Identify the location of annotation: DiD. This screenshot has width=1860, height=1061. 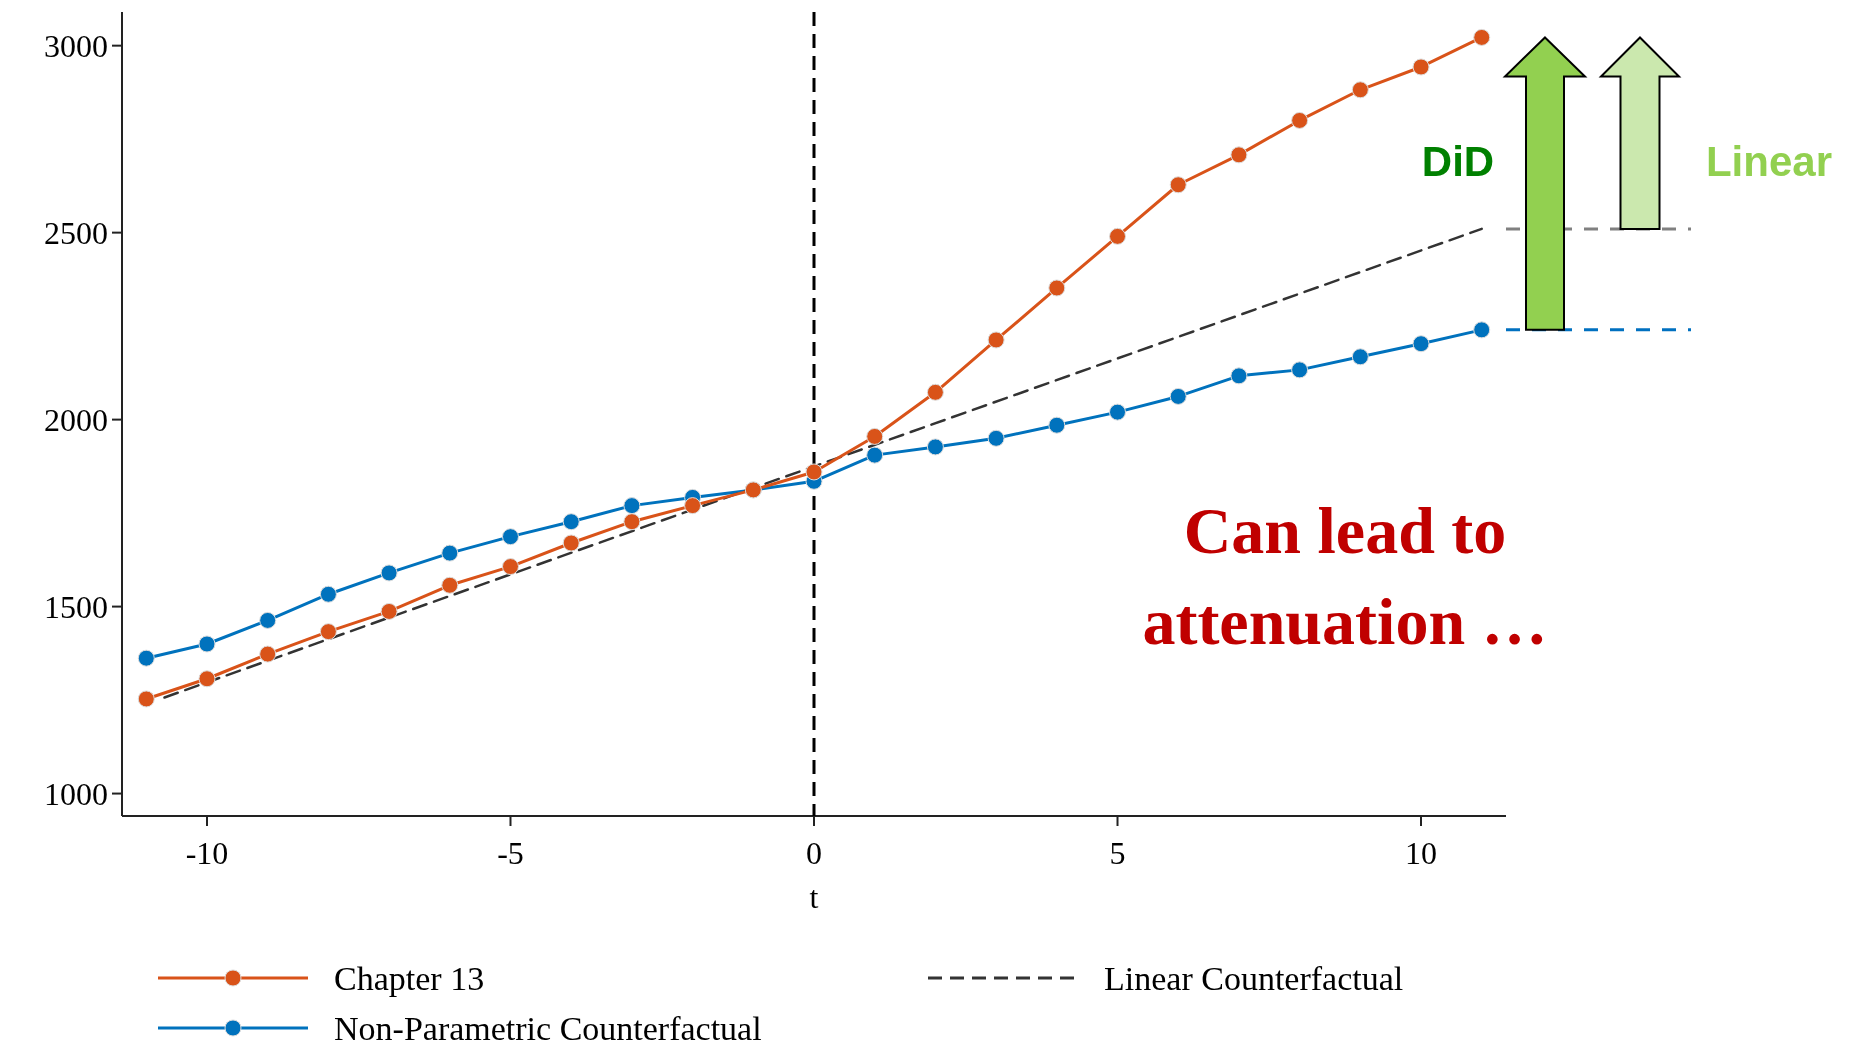
(1458, 161).